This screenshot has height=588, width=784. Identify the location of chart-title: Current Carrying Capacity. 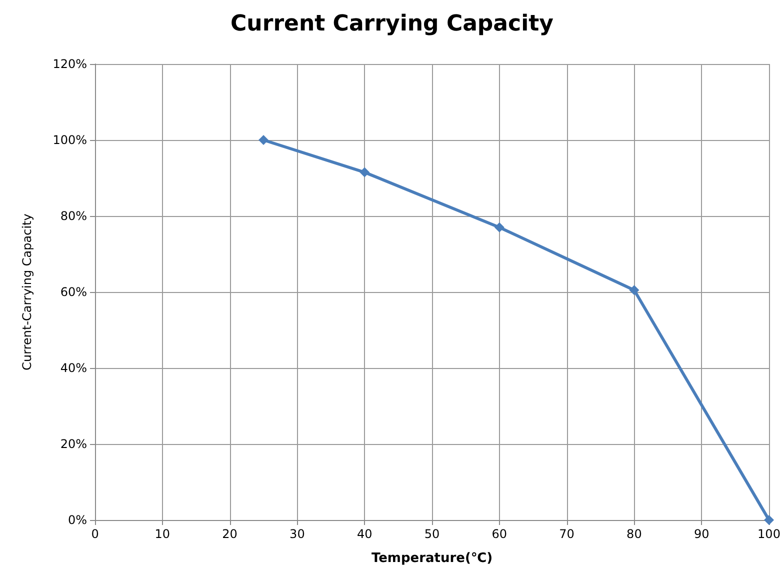
(392, 24).